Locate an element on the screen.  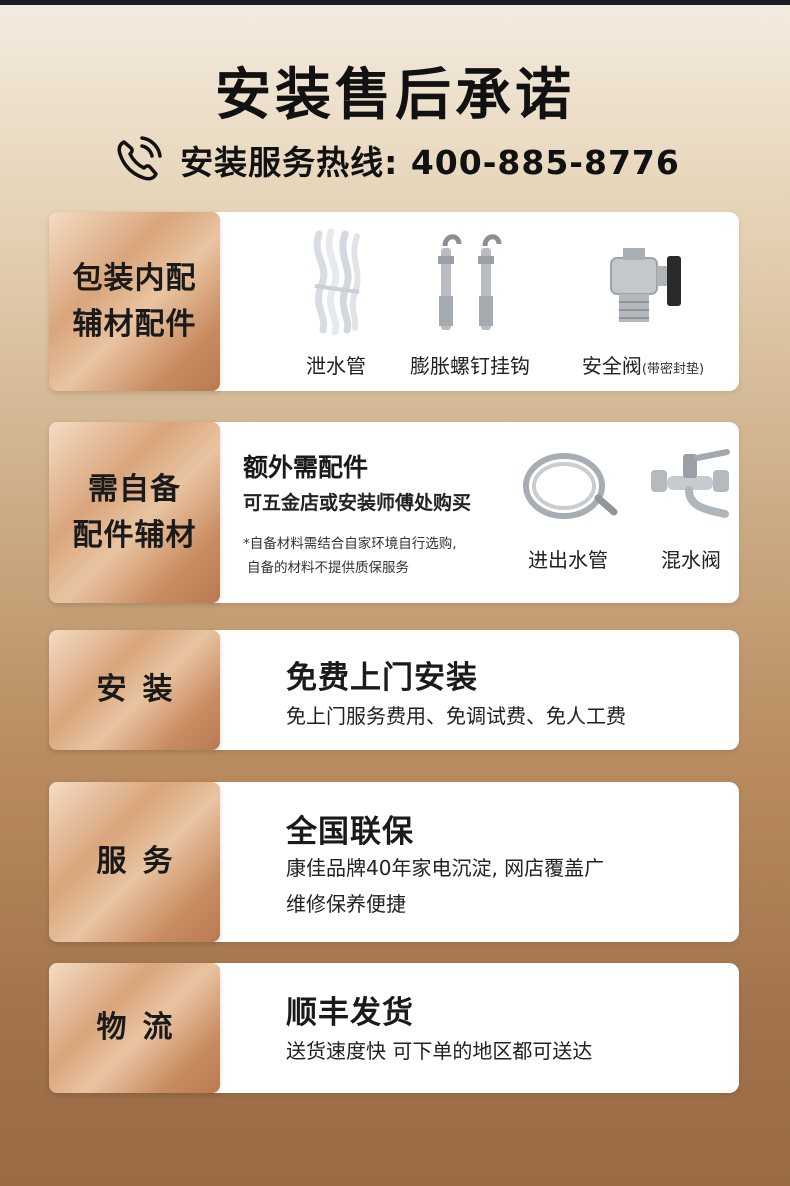
drain-hose-item: 泄水管 is located at coordinates (336, 302).